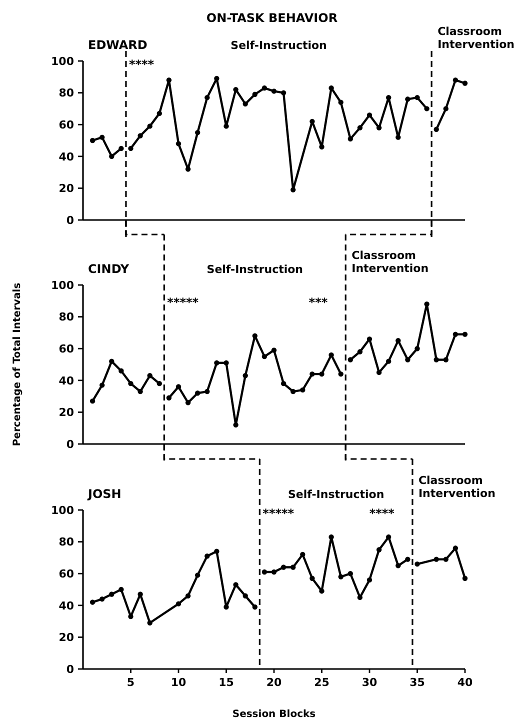 The height and width of the screenshot is (722, 530). Describe the element at coordinates (318, 303) in the screenshot. I see `annotation: ***` at that location.